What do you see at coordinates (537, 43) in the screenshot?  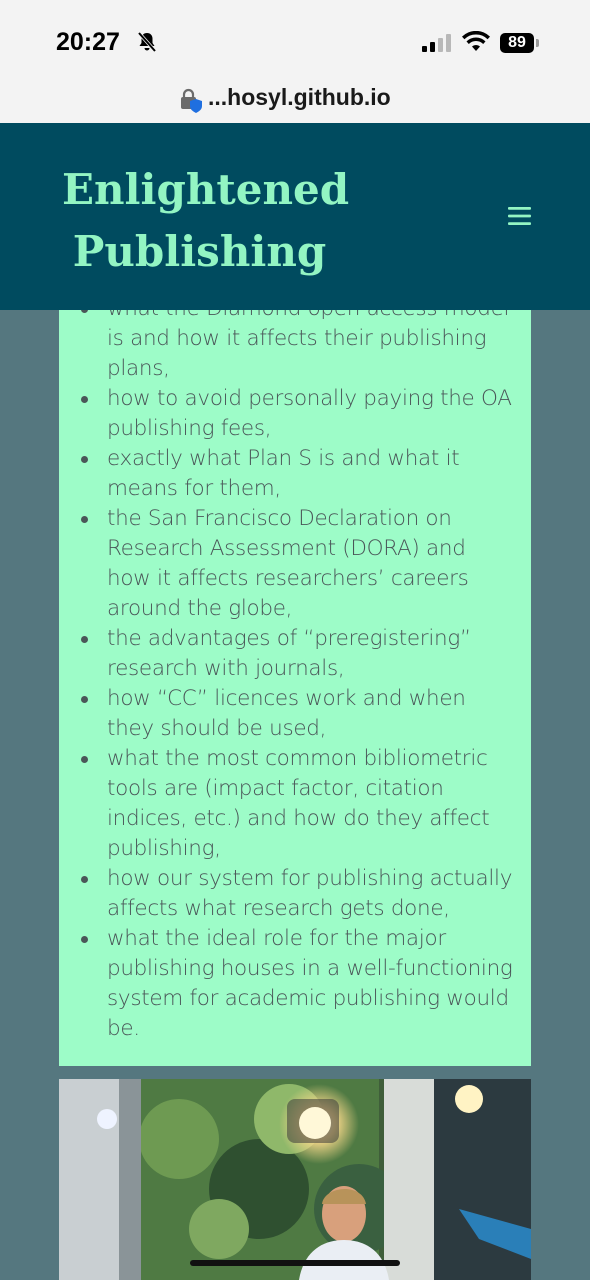 I see `battery-tip` at bounding box center [537, 43].